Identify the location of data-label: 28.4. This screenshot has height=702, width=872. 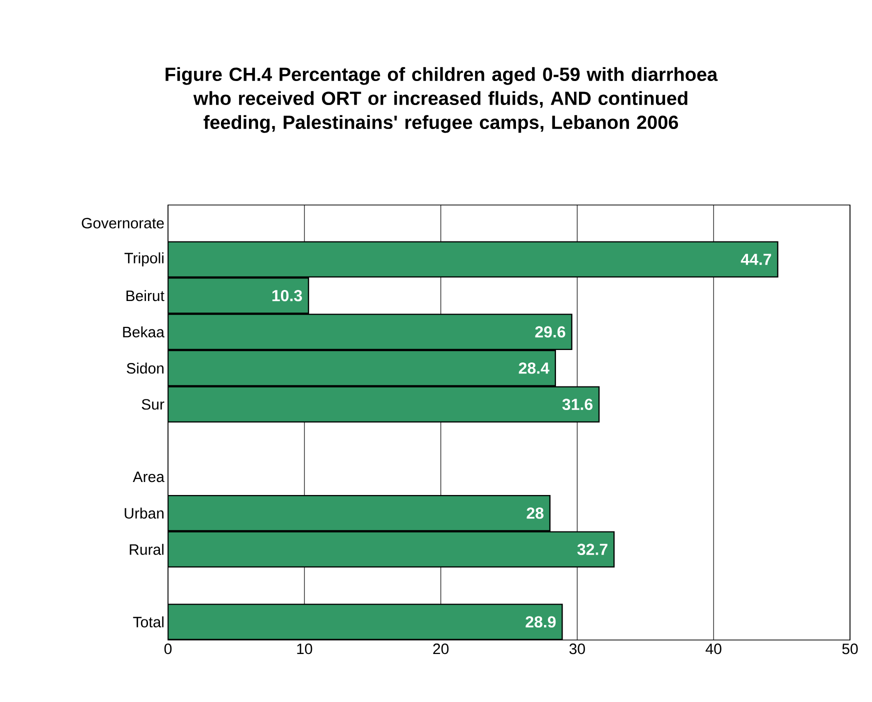
(534, 368).